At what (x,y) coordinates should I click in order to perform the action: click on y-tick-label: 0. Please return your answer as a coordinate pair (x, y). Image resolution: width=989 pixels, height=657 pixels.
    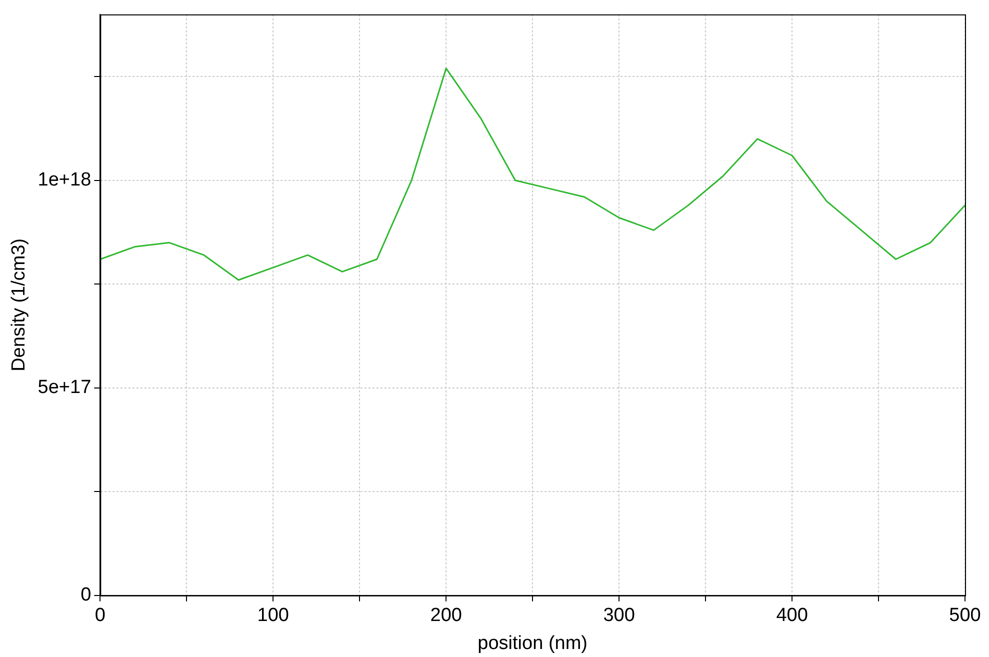
    Looking at the image, I should click on (86, 595).